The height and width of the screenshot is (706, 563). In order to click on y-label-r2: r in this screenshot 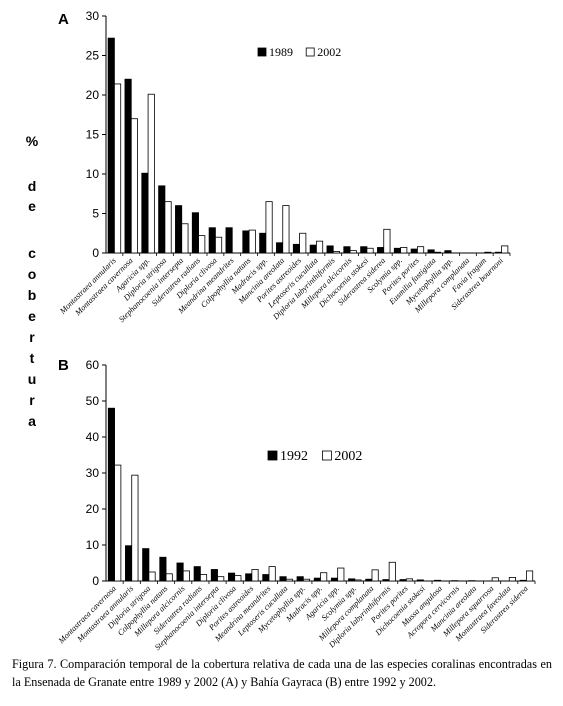, I will do `click(32, 400)`.